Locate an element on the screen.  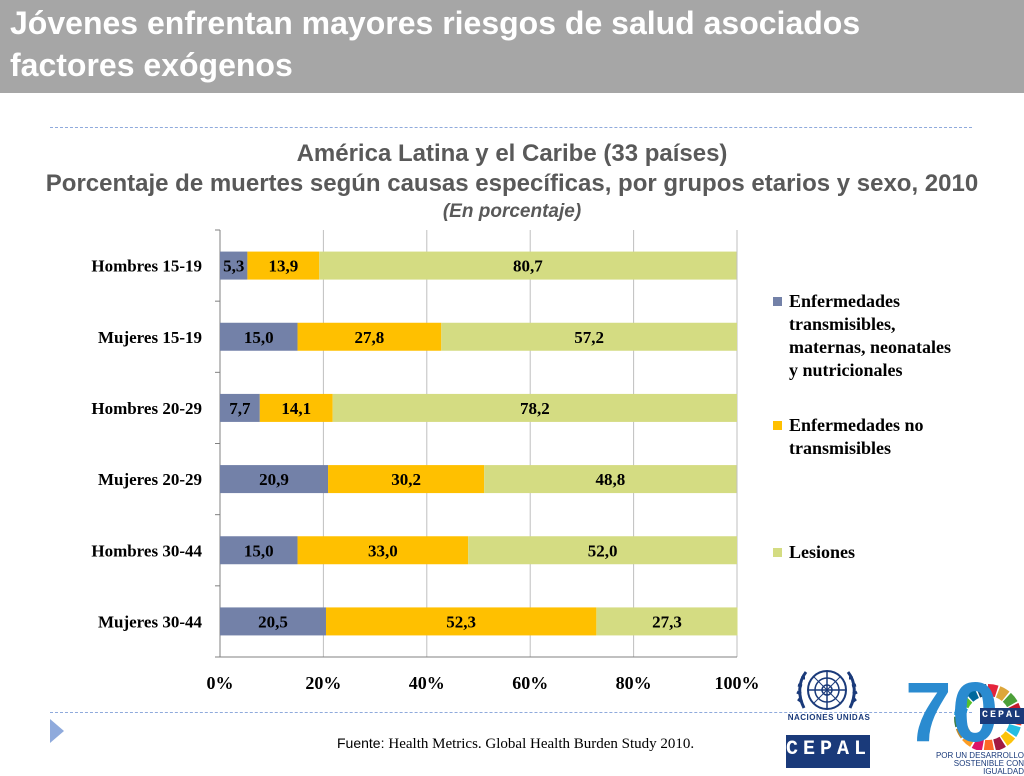
anniversary-badge: CEPAL is located at coordinates (1002, 716).